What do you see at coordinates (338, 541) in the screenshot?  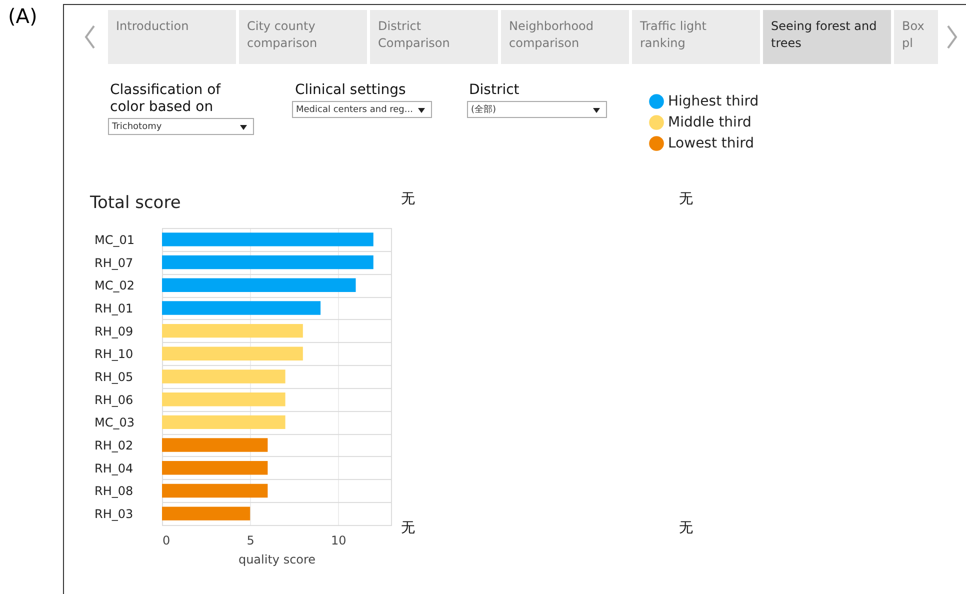 I see `x-tick-label: 10` at bounding box center [338, 541].